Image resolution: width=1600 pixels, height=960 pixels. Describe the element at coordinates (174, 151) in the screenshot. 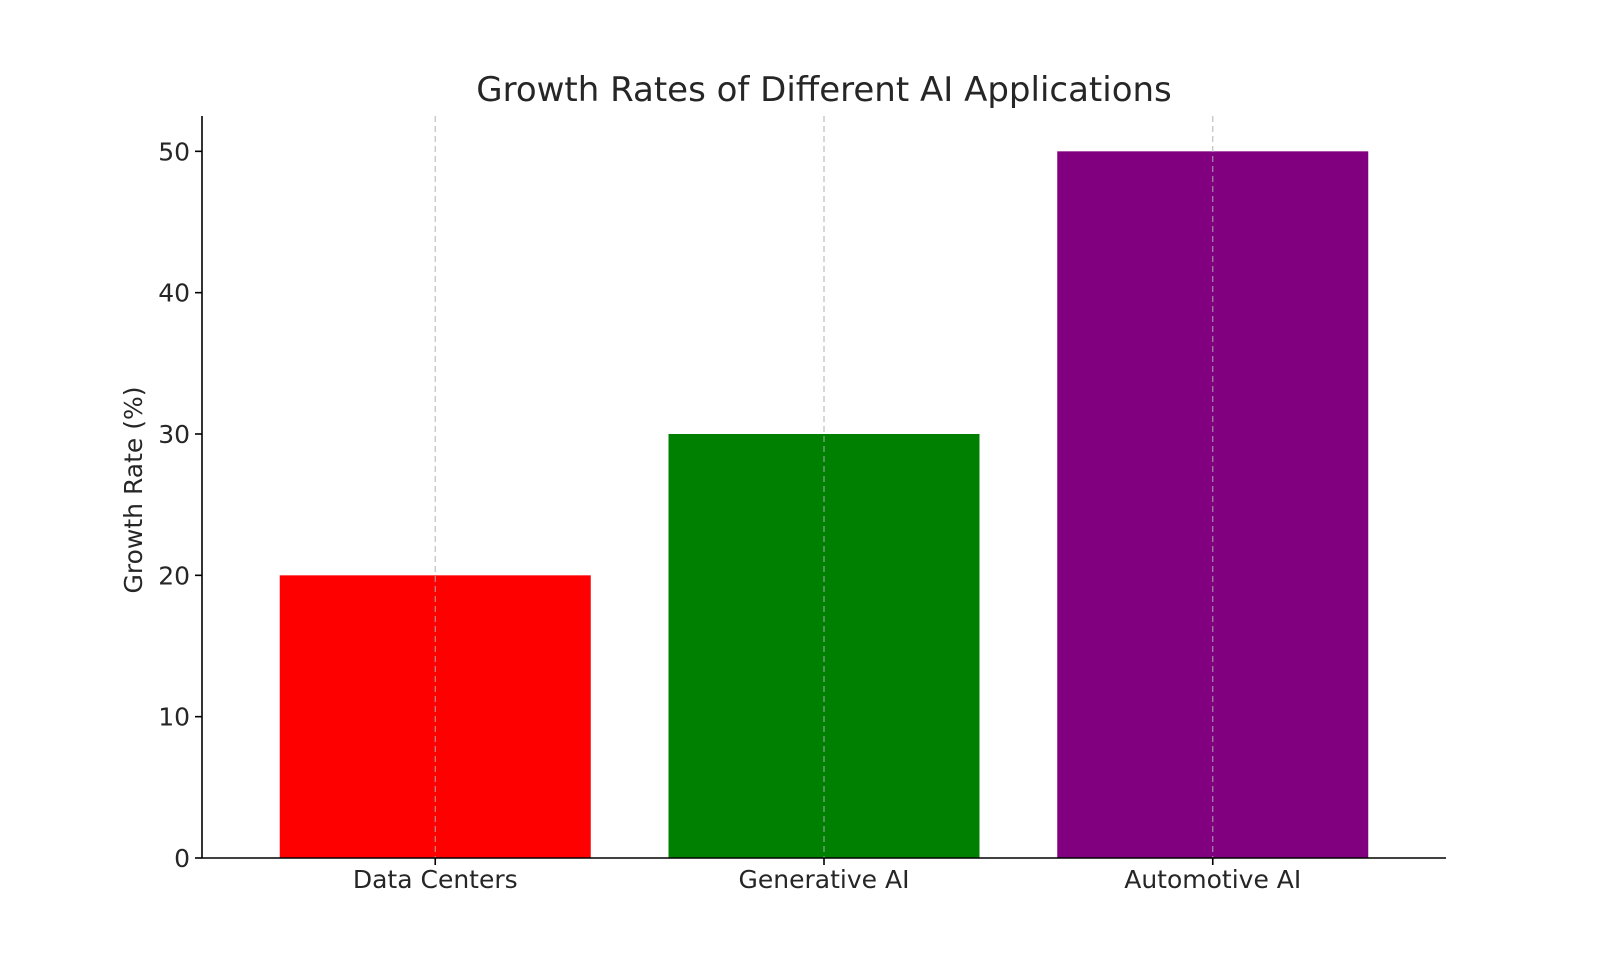

I see `y-tick-label: 50` at that location.